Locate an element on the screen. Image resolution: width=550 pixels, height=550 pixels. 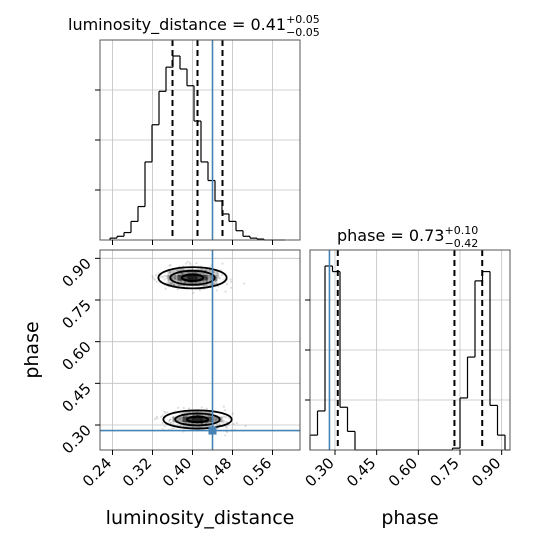
title-main: luminosity_distance = 0.41 is located at coordinates (177, 25).